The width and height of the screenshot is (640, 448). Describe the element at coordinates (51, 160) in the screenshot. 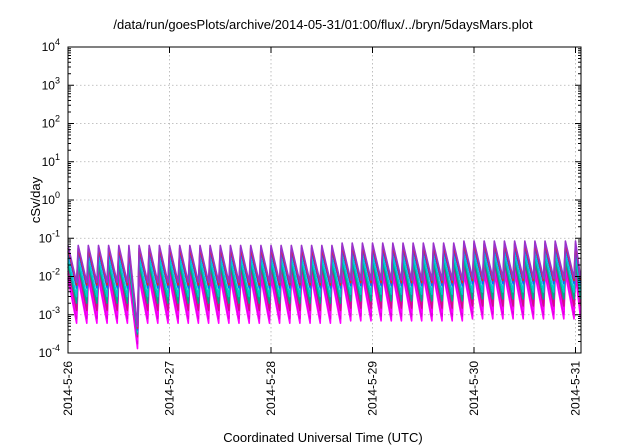

I see `y-tick-label: 10¹` at that location.